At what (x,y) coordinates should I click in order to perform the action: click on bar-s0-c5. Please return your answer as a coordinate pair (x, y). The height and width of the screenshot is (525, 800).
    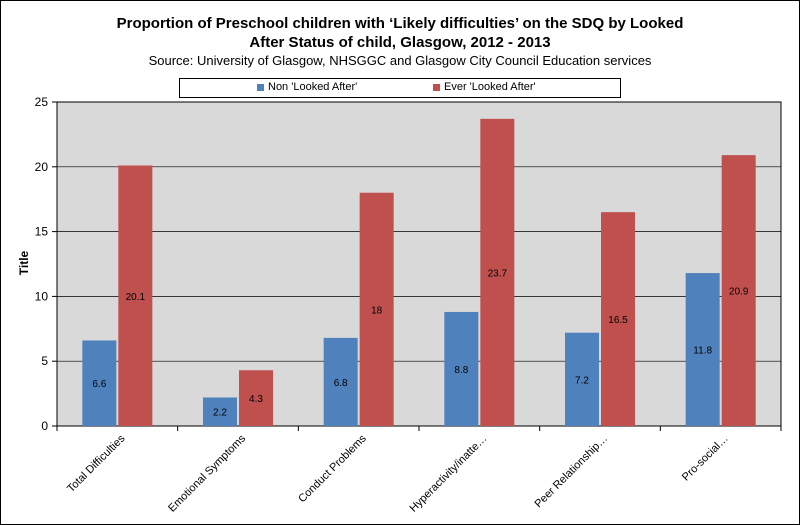
    Looking at the image, I should click on (702, 349).